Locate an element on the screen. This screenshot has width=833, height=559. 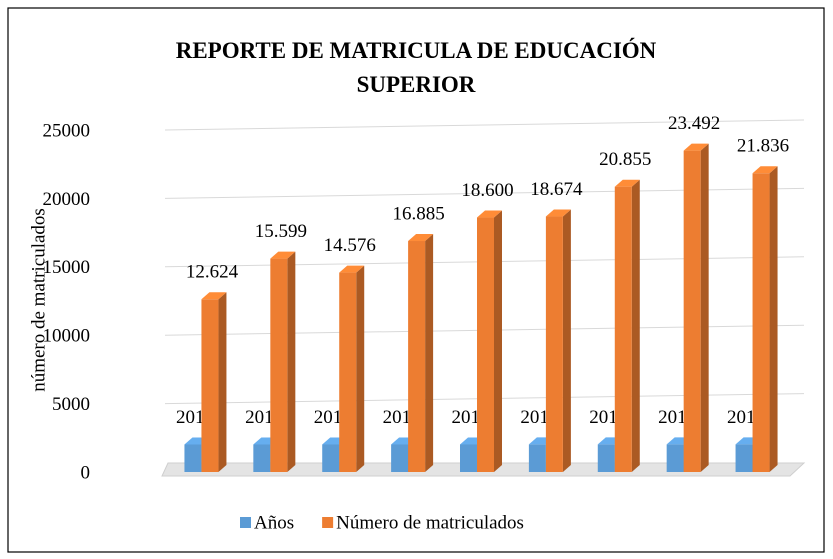
data-label: 23.492 is located at coordinates (694, 123).